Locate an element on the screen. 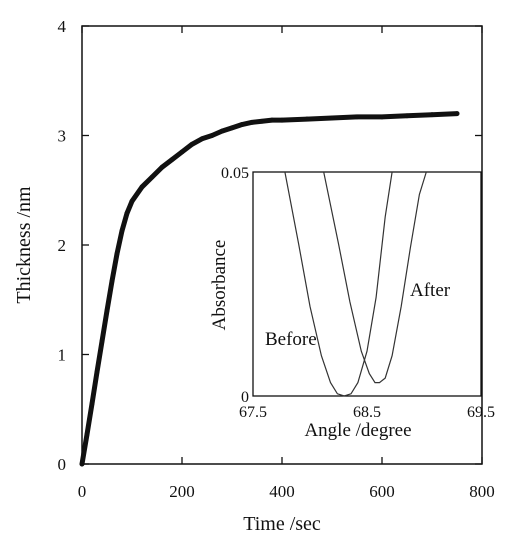  main-x-tick-label: 800 is located at coordinates (482, 491).